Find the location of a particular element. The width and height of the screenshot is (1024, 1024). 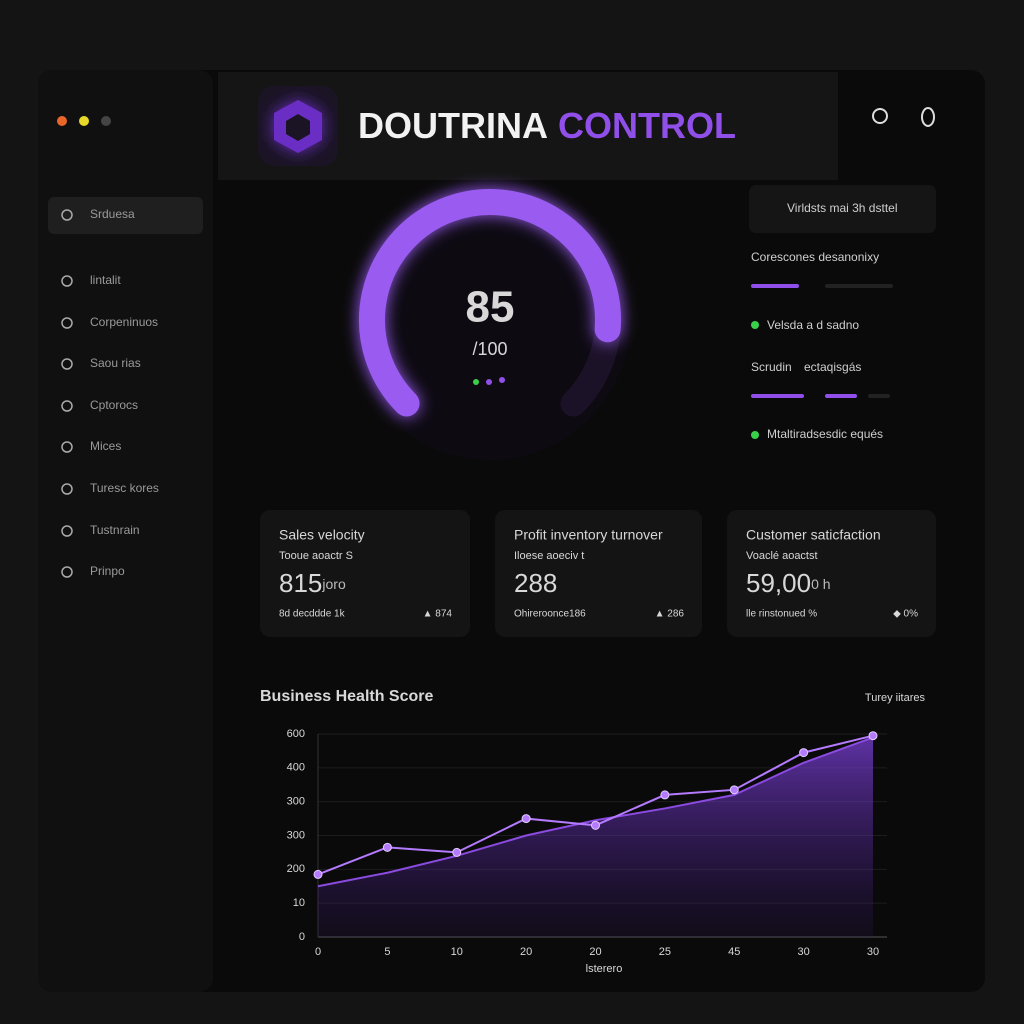

title: DOUTRINA CONTROL is located at coordinates (547, 125).